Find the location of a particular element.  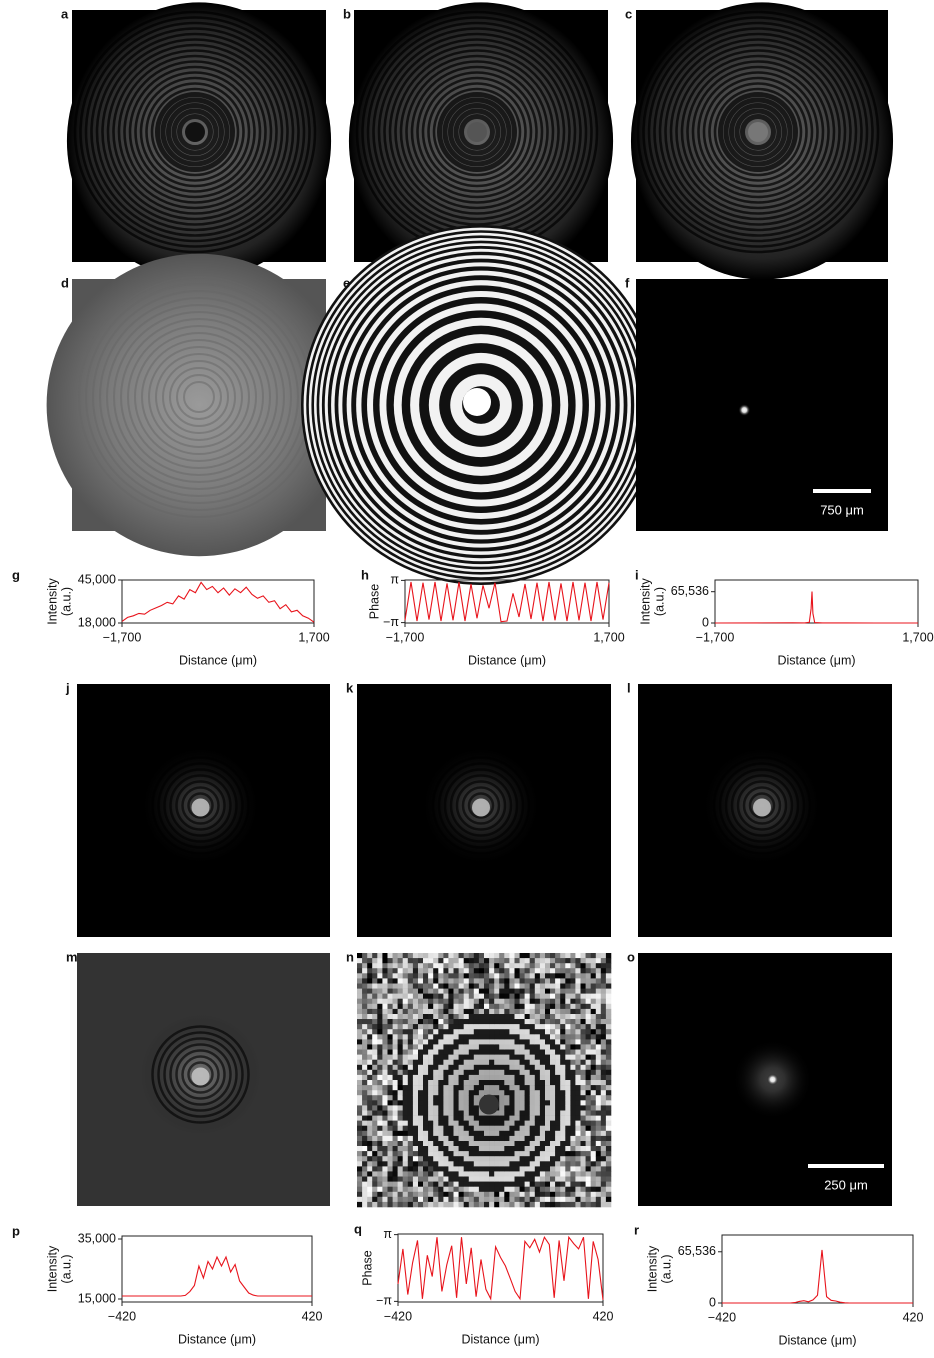

x-tick-label: 1,700 is located at coordinates (917, 637).